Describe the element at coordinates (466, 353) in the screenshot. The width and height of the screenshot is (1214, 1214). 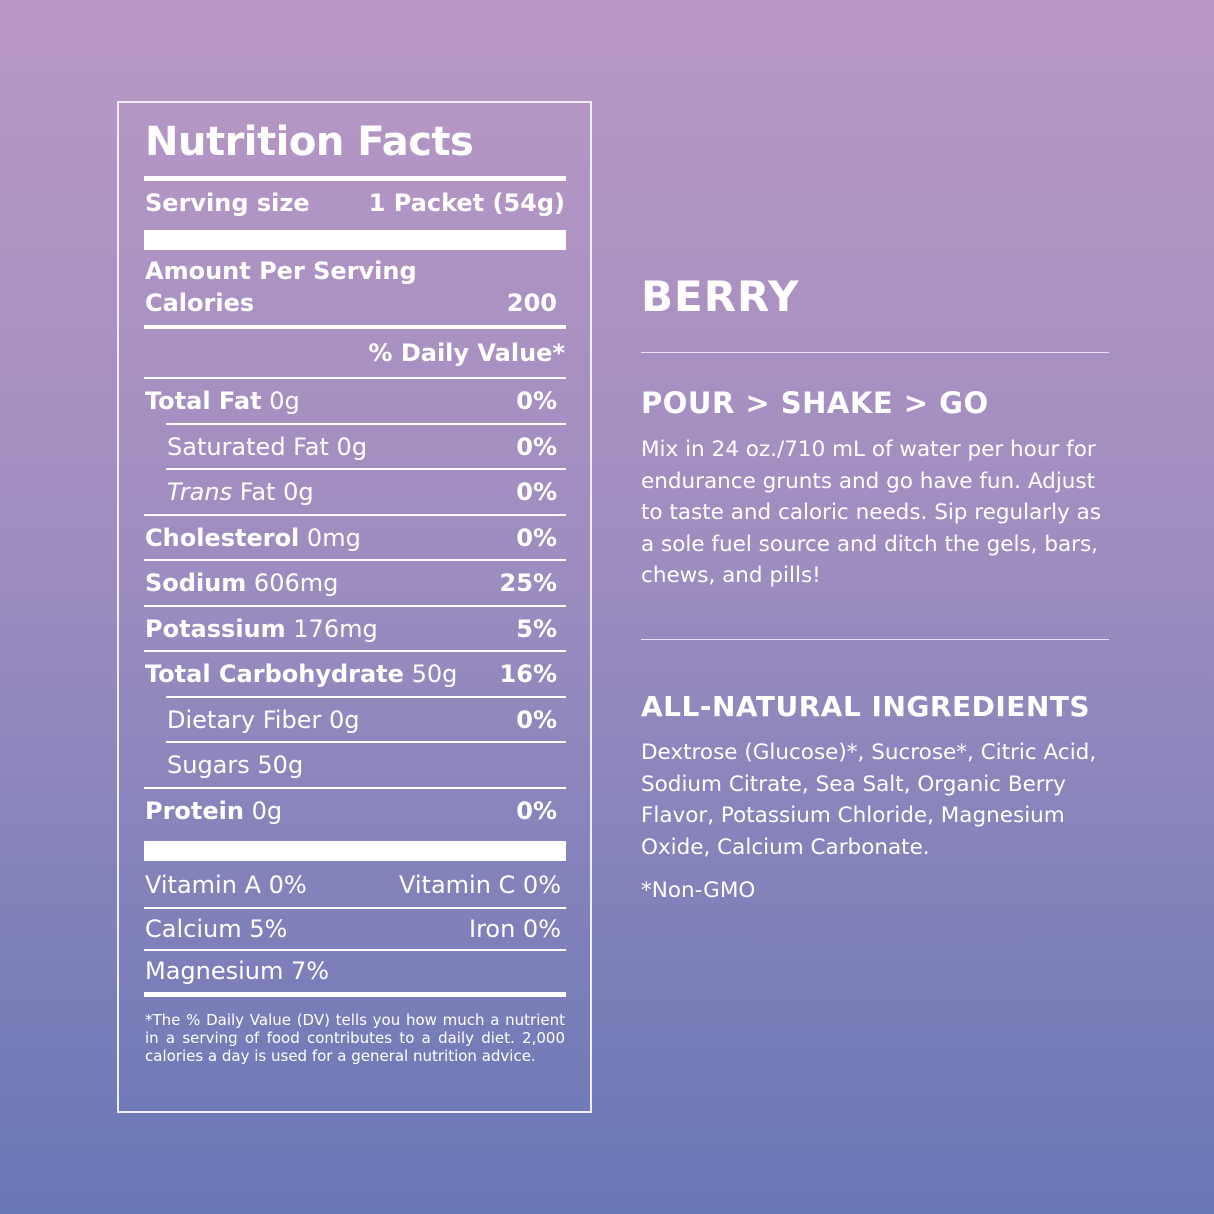
I see `daily-value-header-text: % Daily Value*` at that location.